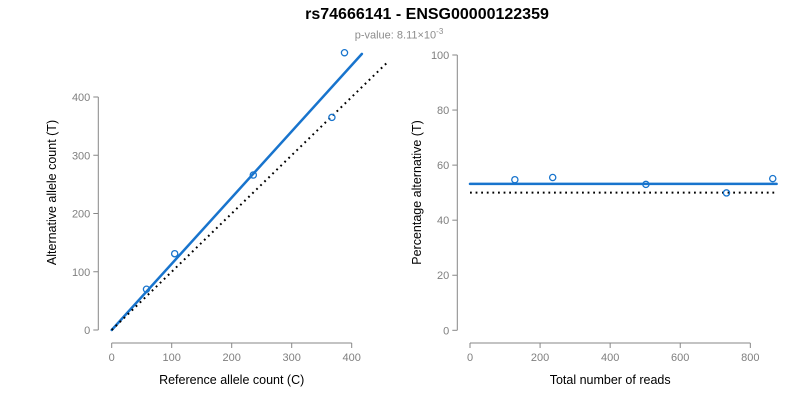 The height and width of the screenshot is (400, 800). What do you see at coordinates (444, 193) in the screenshot?
I see `y-axis: 0 20 40 60 80 100` at bounding box center [444, 193].